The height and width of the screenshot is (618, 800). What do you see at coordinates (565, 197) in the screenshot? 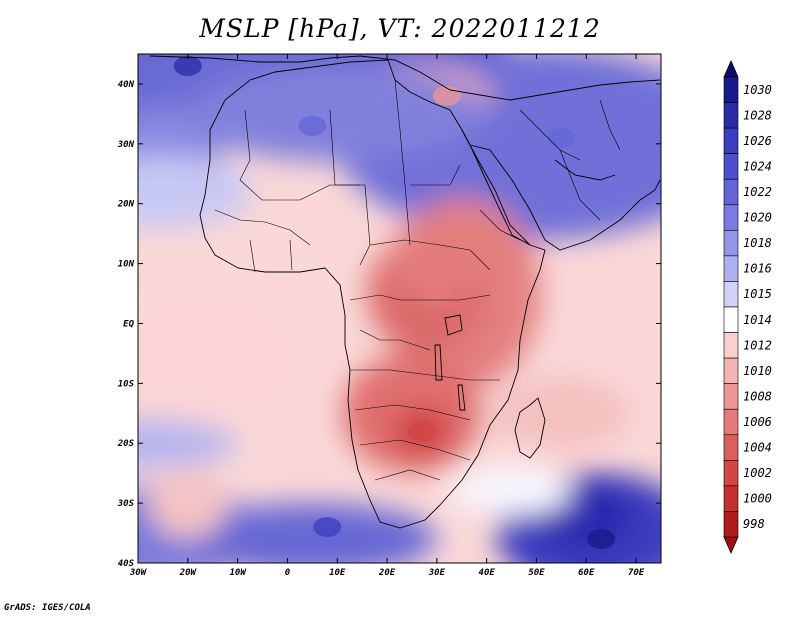
I see `arabia-coastline` at bounding box center [565, 197].